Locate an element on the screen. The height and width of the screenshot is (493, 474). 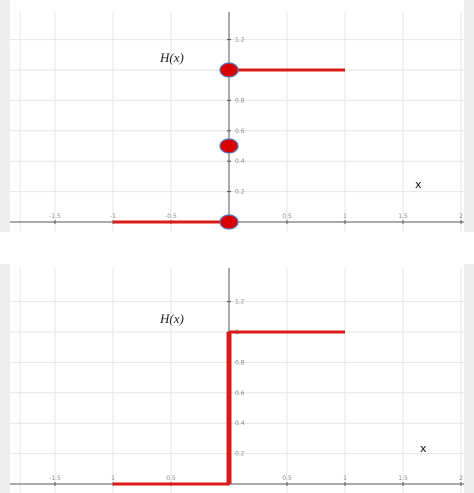
right-edge-top is located at coordinates (469, 116).